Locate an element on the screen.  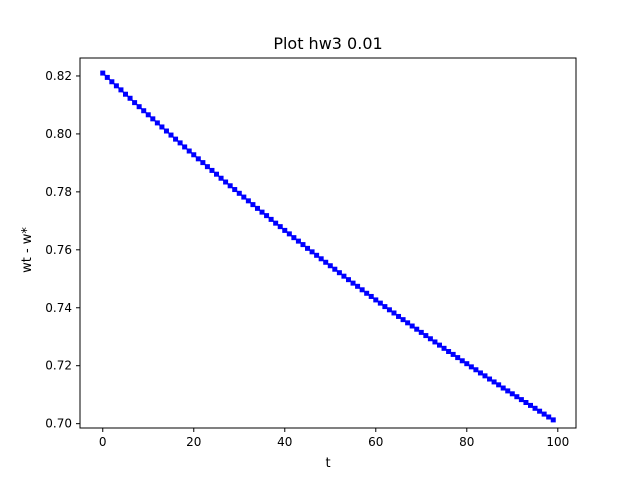
y-axis-label: wt - w* is located at coordinates (27, 250).